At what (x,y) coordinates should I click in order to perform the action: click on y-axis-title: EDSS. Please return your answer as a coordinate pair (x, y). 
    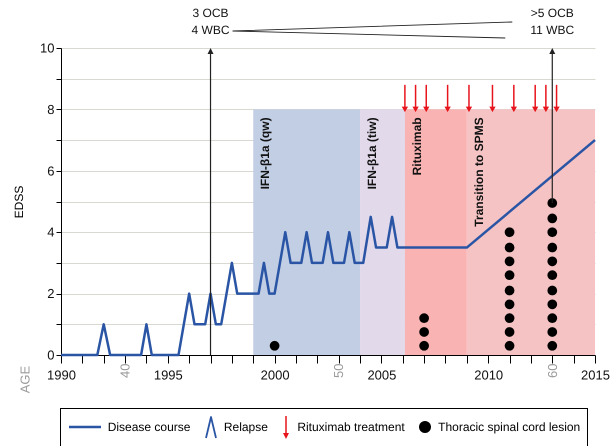
    Looking at the image, I should click on (19, 202).